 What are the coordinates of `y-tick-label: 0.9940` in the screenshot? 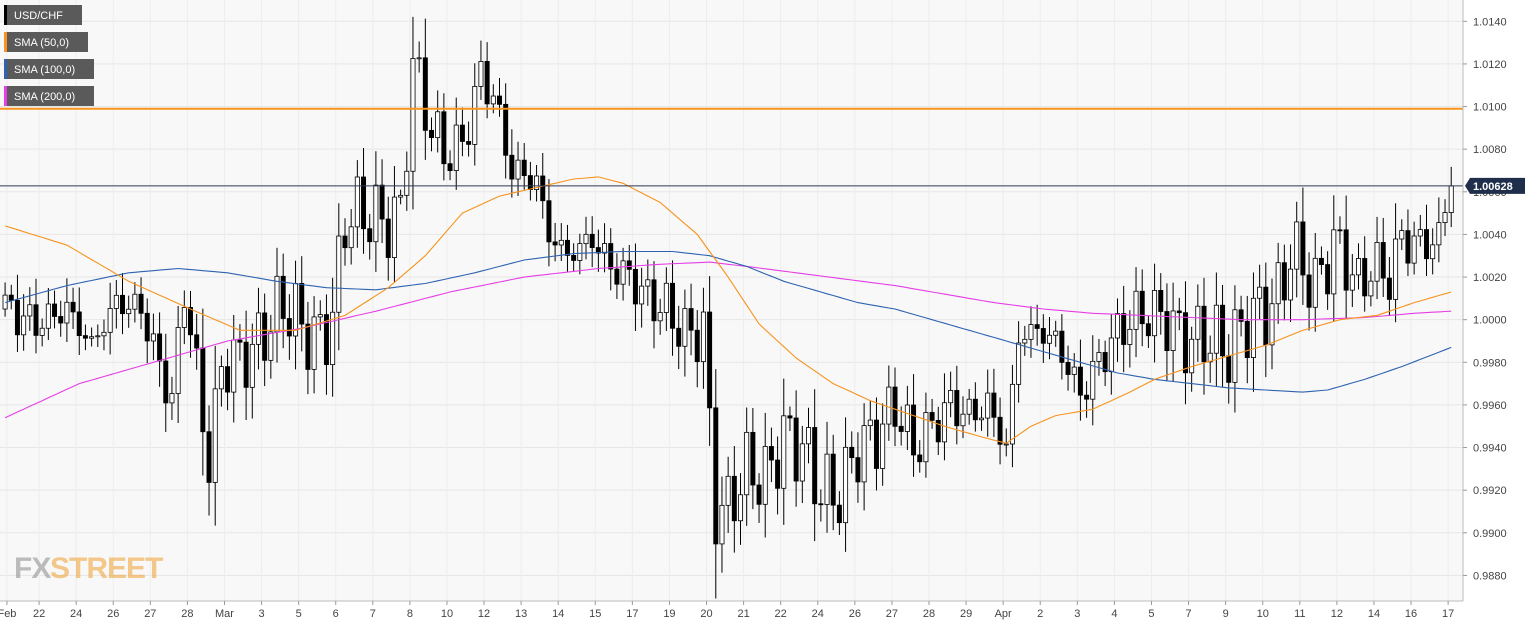 It's located at (1490, 449).